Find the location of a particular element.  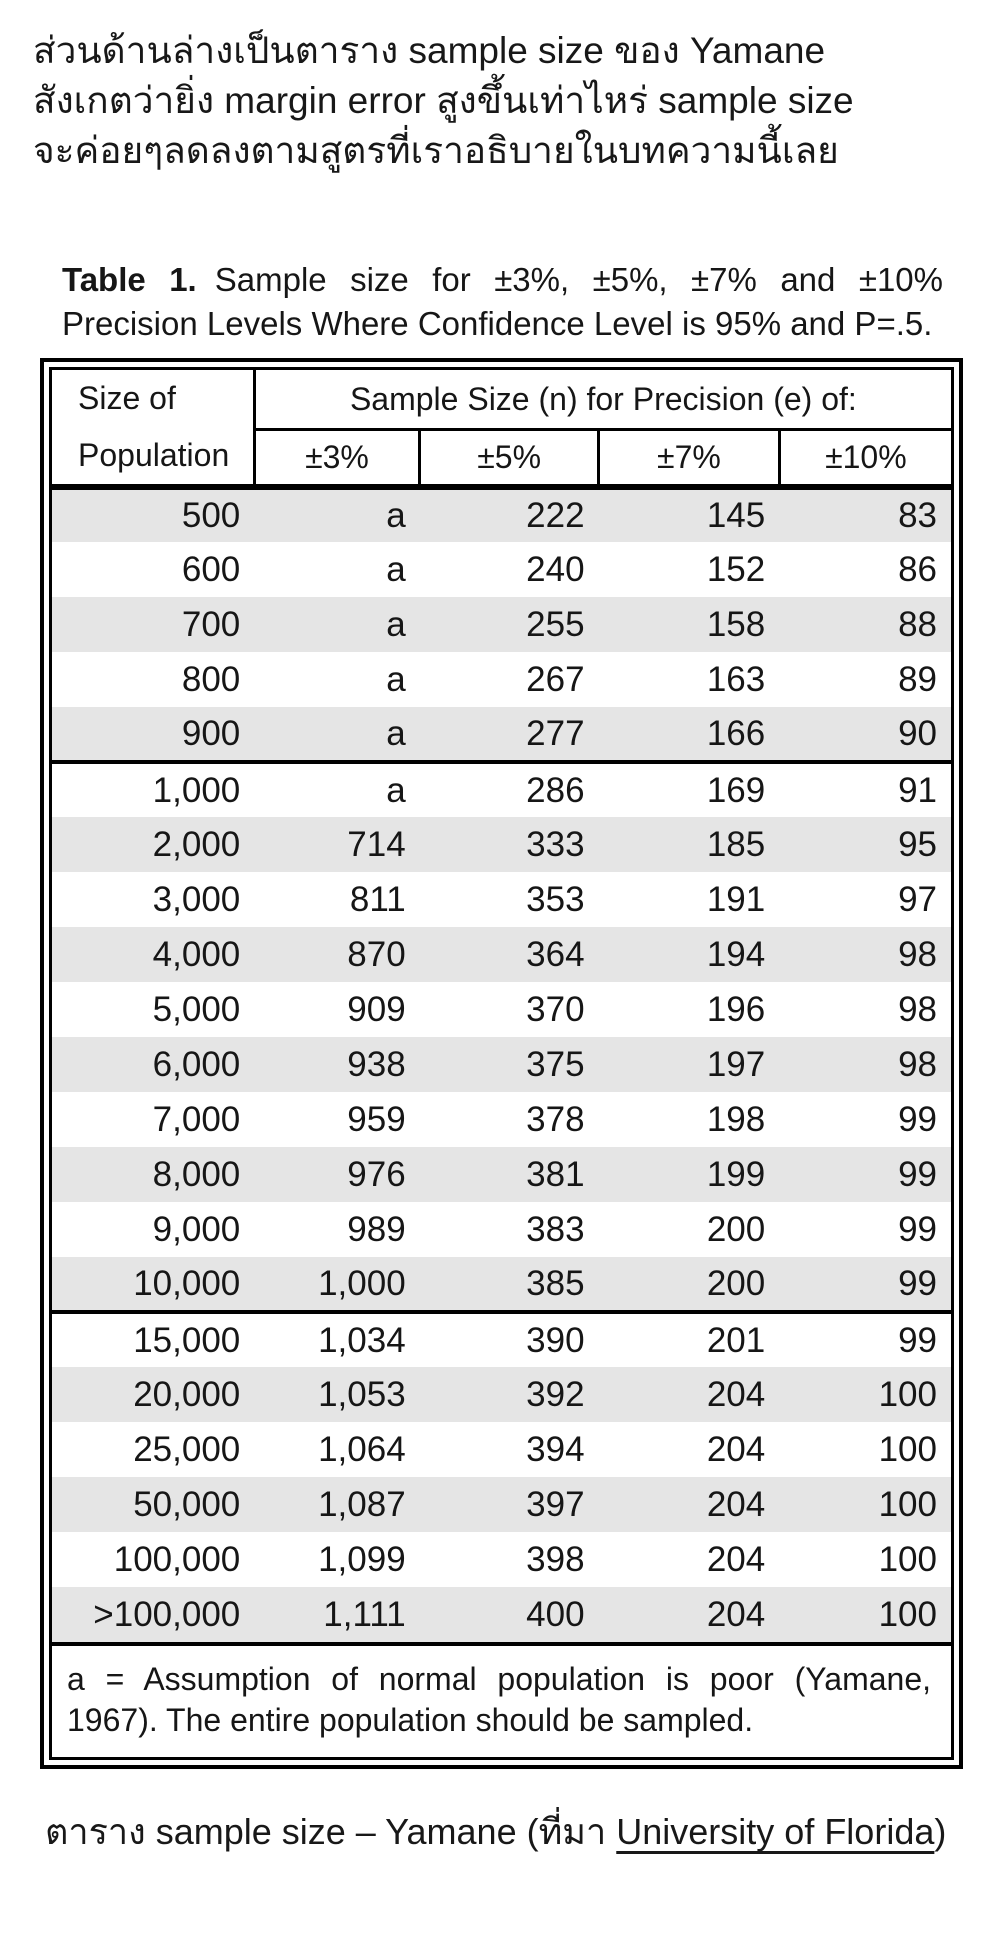

table-row: 1,000 a 286 169 91 is located at coordinates (501, 788).